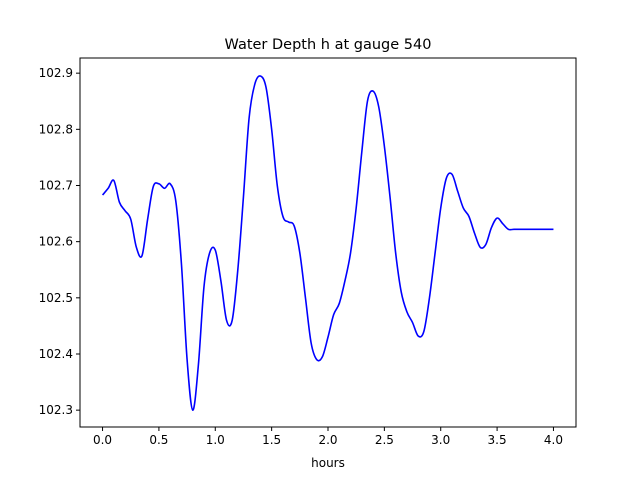  What do you see at coordinates (56, 298) in the screenshot?
I see `y-tick-label: 102.5` at bounding box center [56, 298].